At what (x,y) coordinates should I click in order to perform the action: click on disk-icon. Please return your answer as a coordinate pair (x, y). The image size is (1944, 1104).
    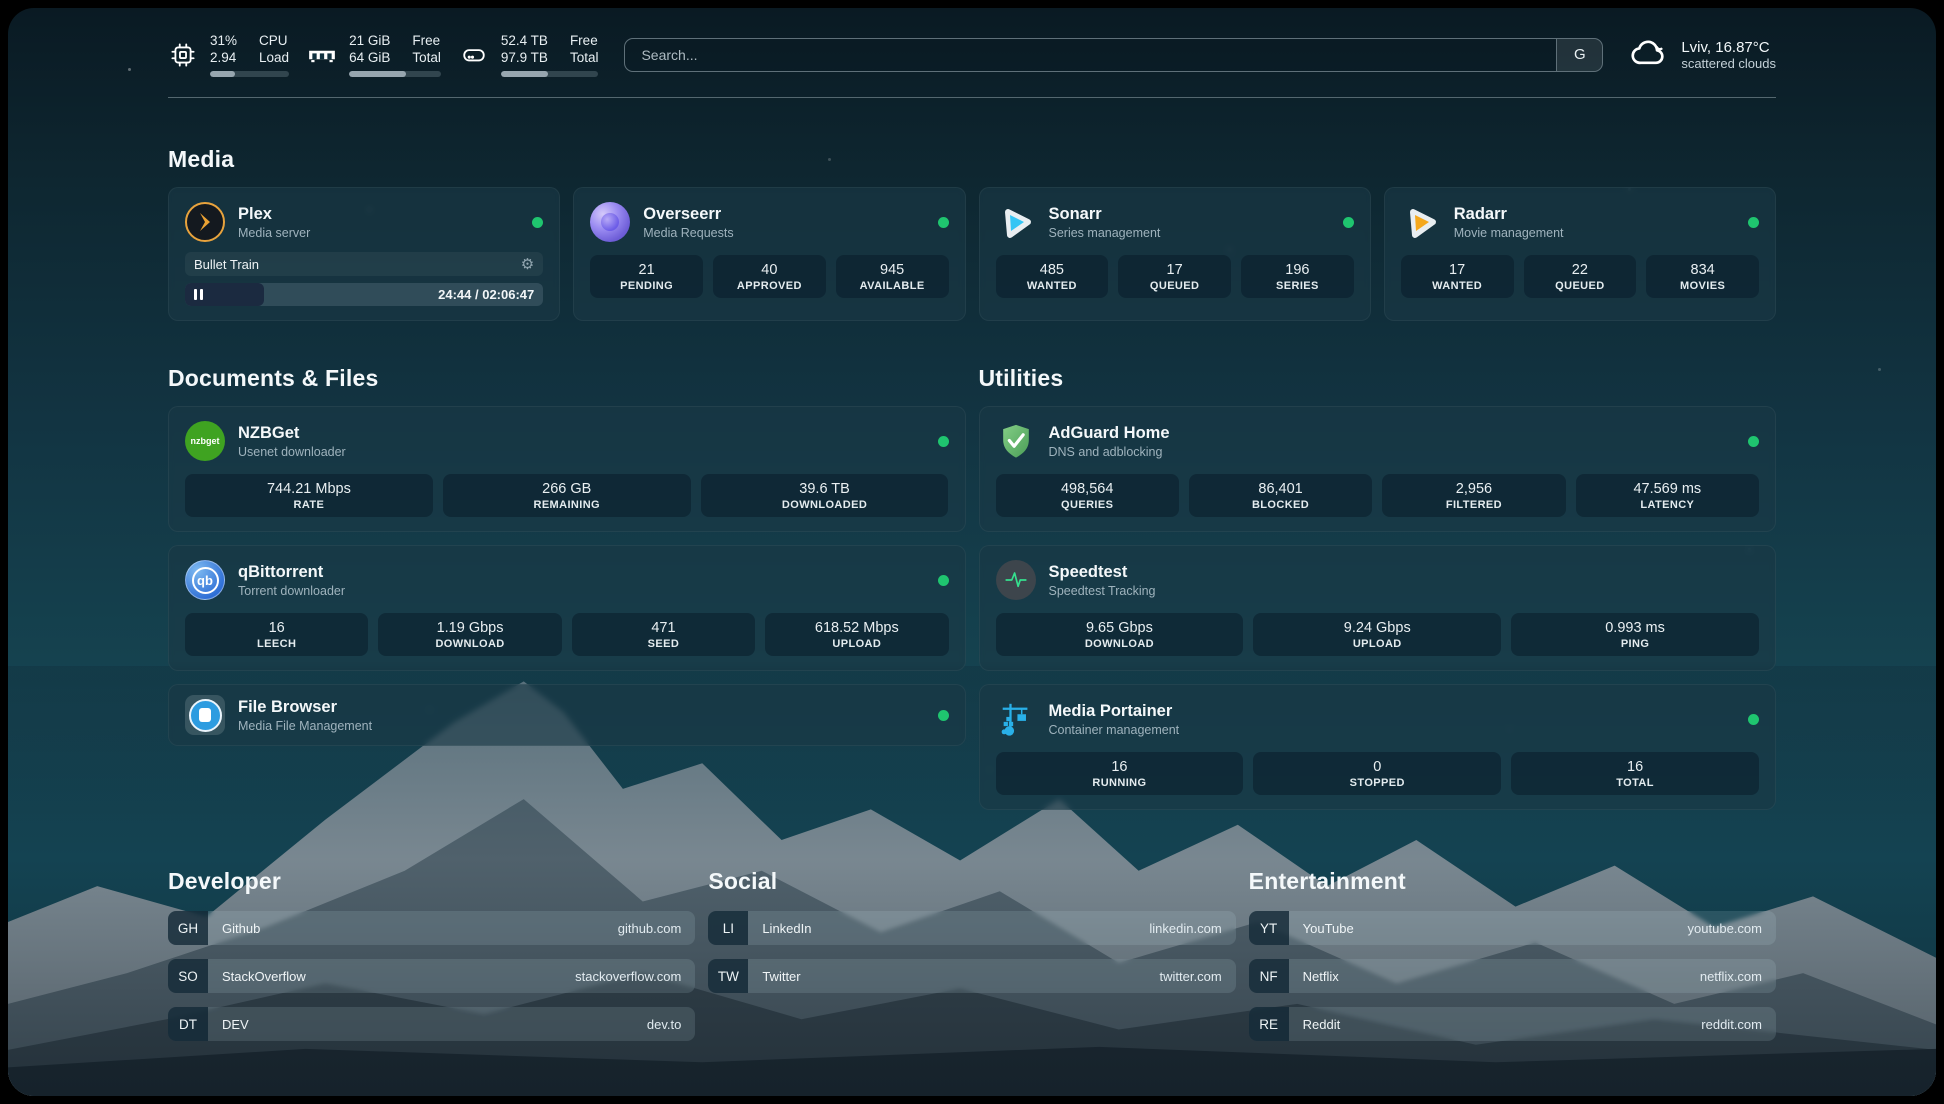
    Looking at the image, I should click on (474, 55).